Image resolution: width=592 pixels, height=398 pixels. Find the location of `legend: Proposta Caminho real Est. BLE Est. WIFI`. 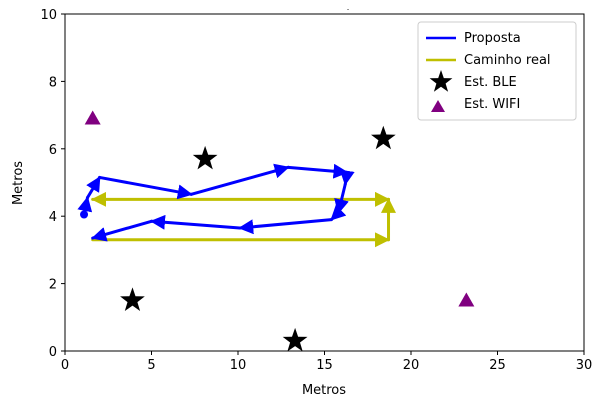

legend: Proposta Caminho real Est. BLE Est. WIFI is located at coordinates (497, 71).